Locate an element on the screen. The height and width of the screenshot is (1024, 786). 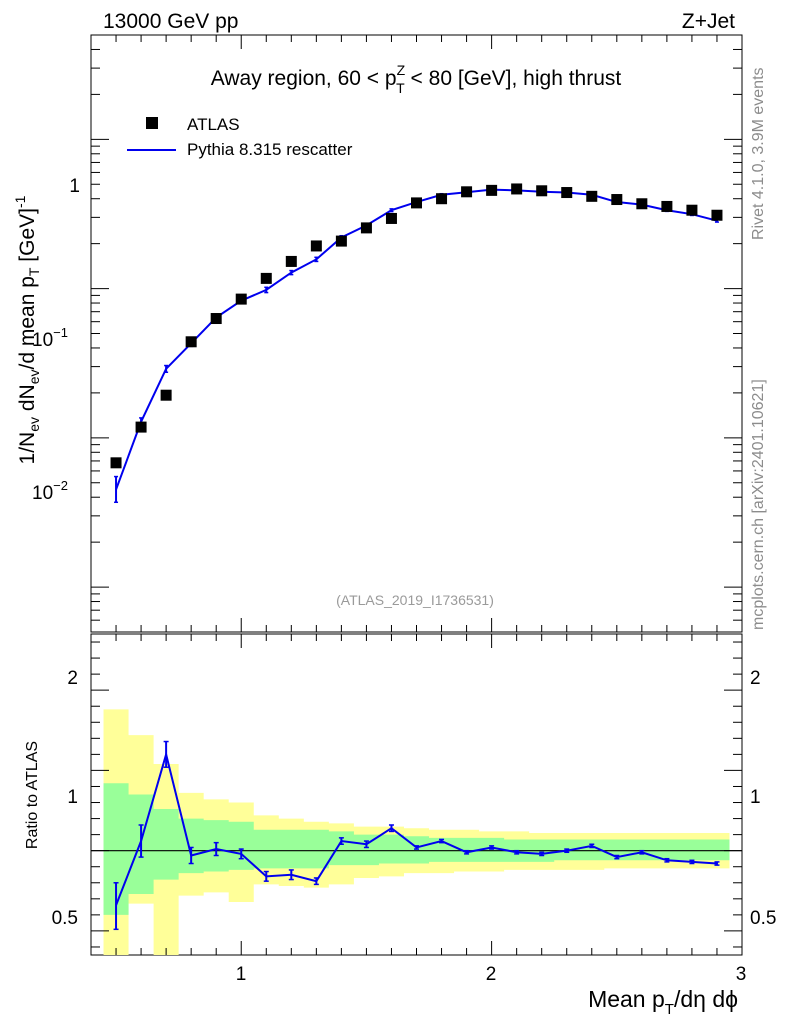
ytick-label-1e-1: 10⁻¹ is located at coordinates (50, 338).